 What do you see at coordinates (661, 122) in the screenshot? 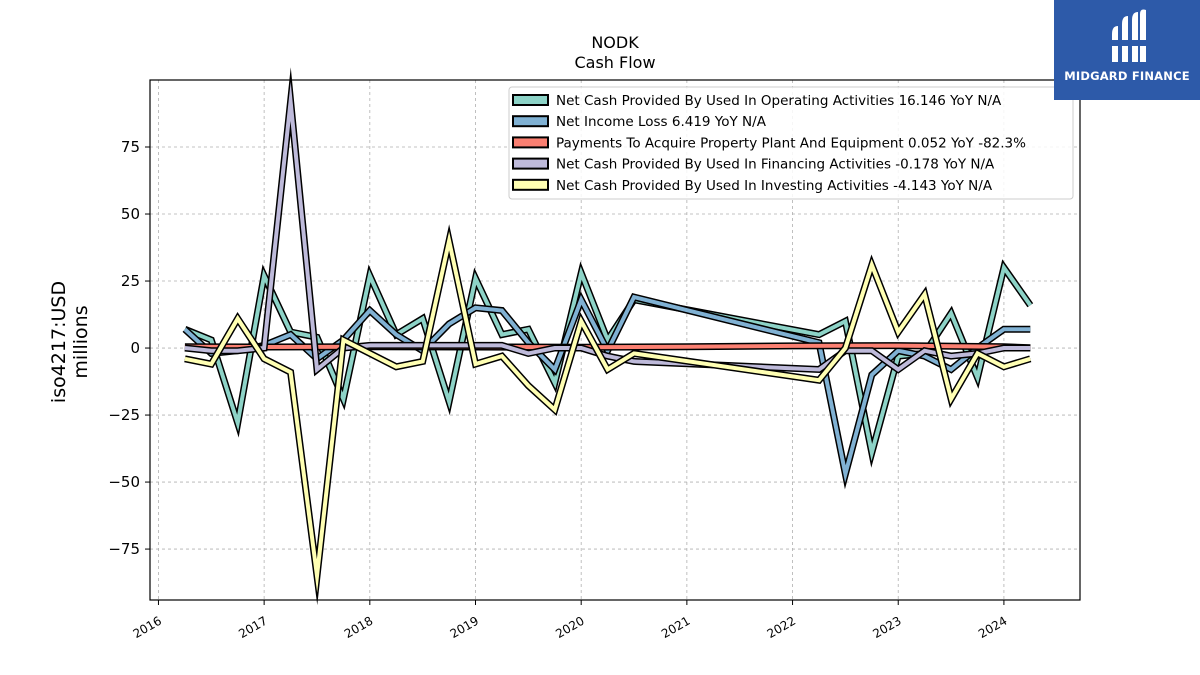
I see `legend-entry-label: Net Income Loss 6.419 YoY N/A` at bounding box center [661, 122].